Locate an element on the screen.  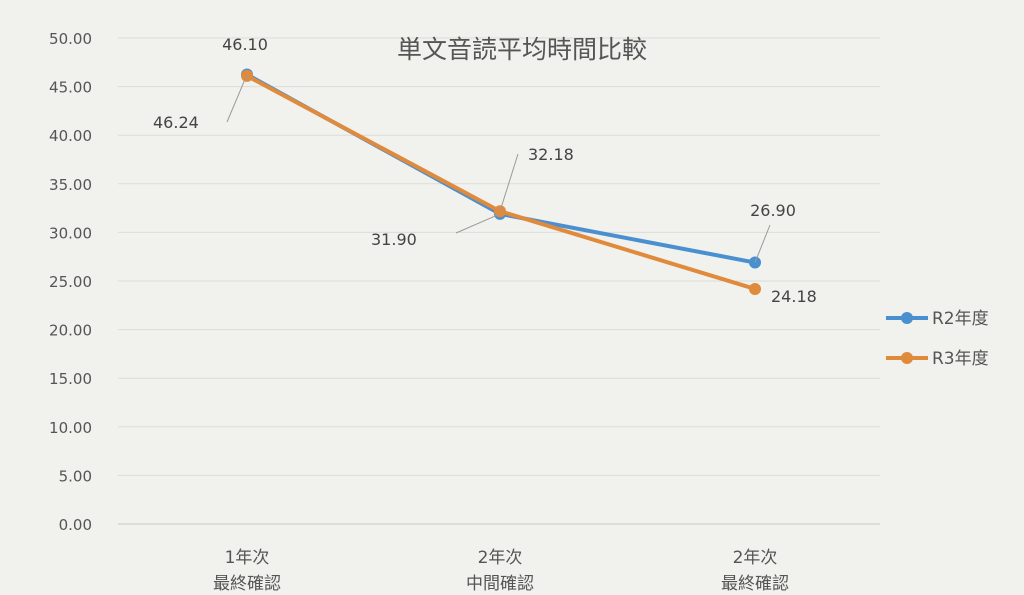
legend-label: R2年度 is located at coordinates (960, 319).